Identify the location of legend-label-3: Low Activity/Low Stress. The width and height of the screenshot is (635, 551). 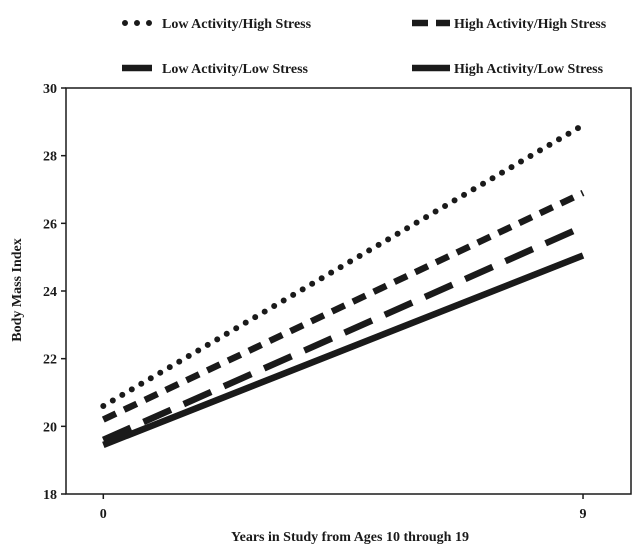
(235, 69).